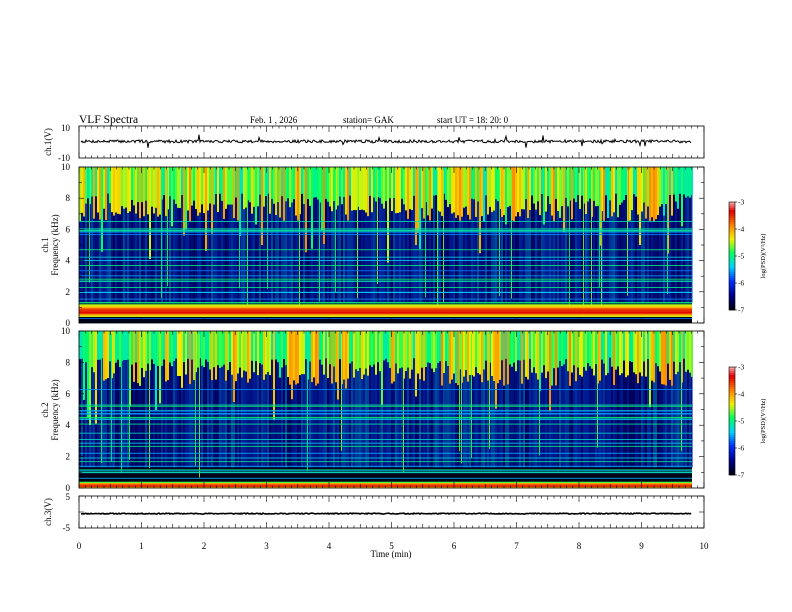 The height and width of the screenshot is (612, 792). I want to click on ch2-colorbar-label: log(PSD)(V²/Hz), so click(763, 421).